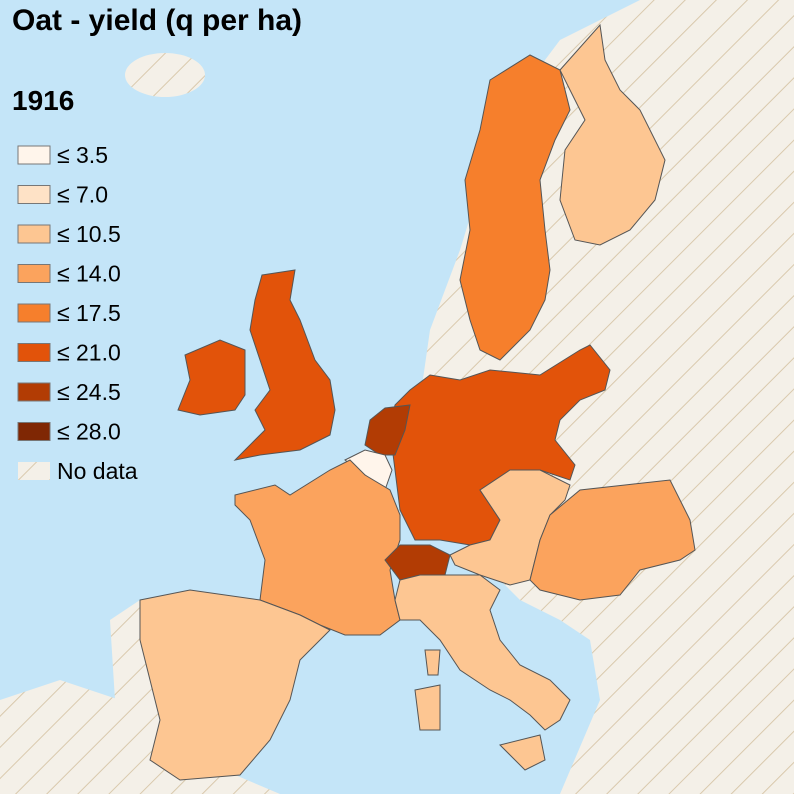 This screenshot has height=794, width=794. What do you see at coordinates (82, 195) in the screenshot?
I see `legend-label: ≤ 7.0` at bounding box center [82, 195].